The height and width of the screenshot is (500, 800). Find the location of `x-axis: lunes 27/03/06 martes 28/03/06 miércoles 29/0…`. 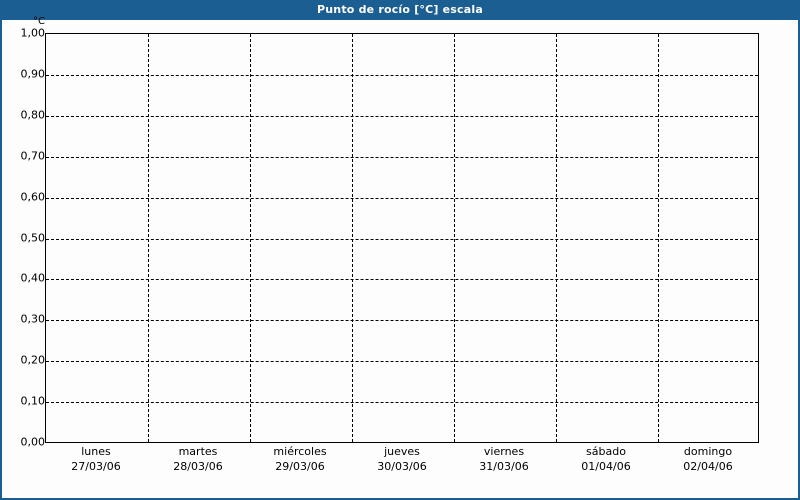

x-axis: lunes 27/03/06 martes 28/03/06 miércoles 29/0… is located at coordinates (402, 469).